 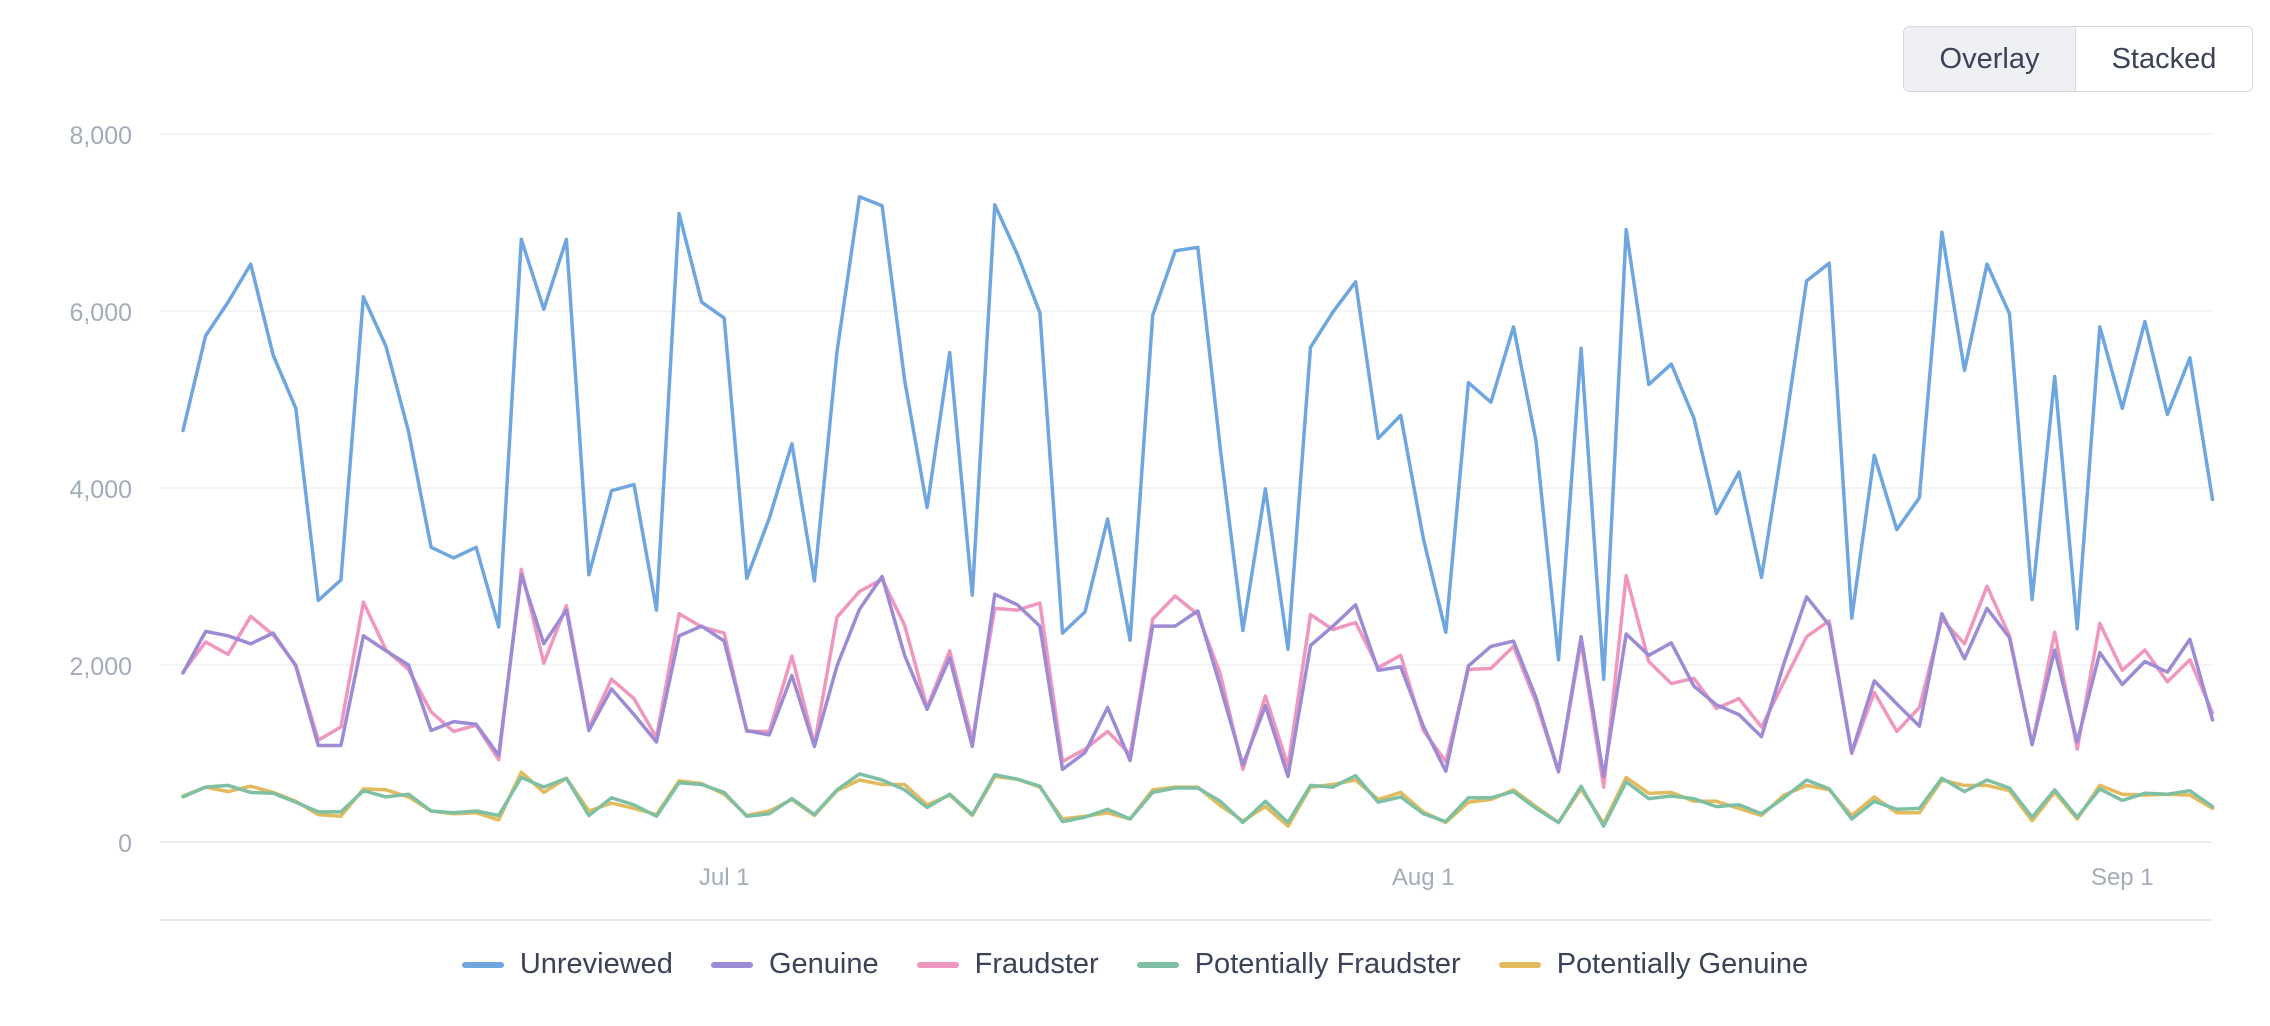 I want to click on series-line-potentially-fraudster, so click(x=1198, y=800).